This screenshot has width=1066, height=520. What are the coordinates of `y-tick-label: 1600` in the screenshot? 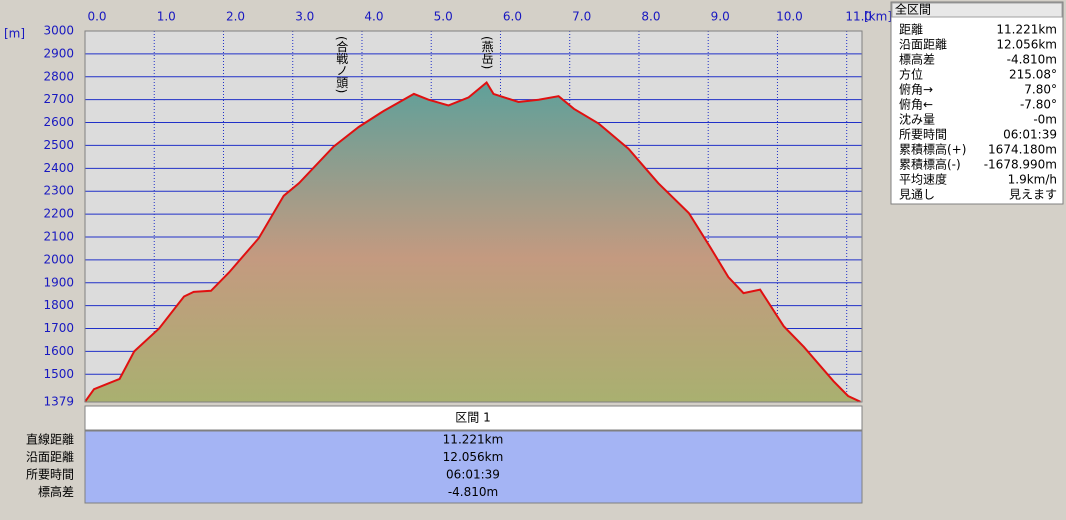 It's located at (58, 351).